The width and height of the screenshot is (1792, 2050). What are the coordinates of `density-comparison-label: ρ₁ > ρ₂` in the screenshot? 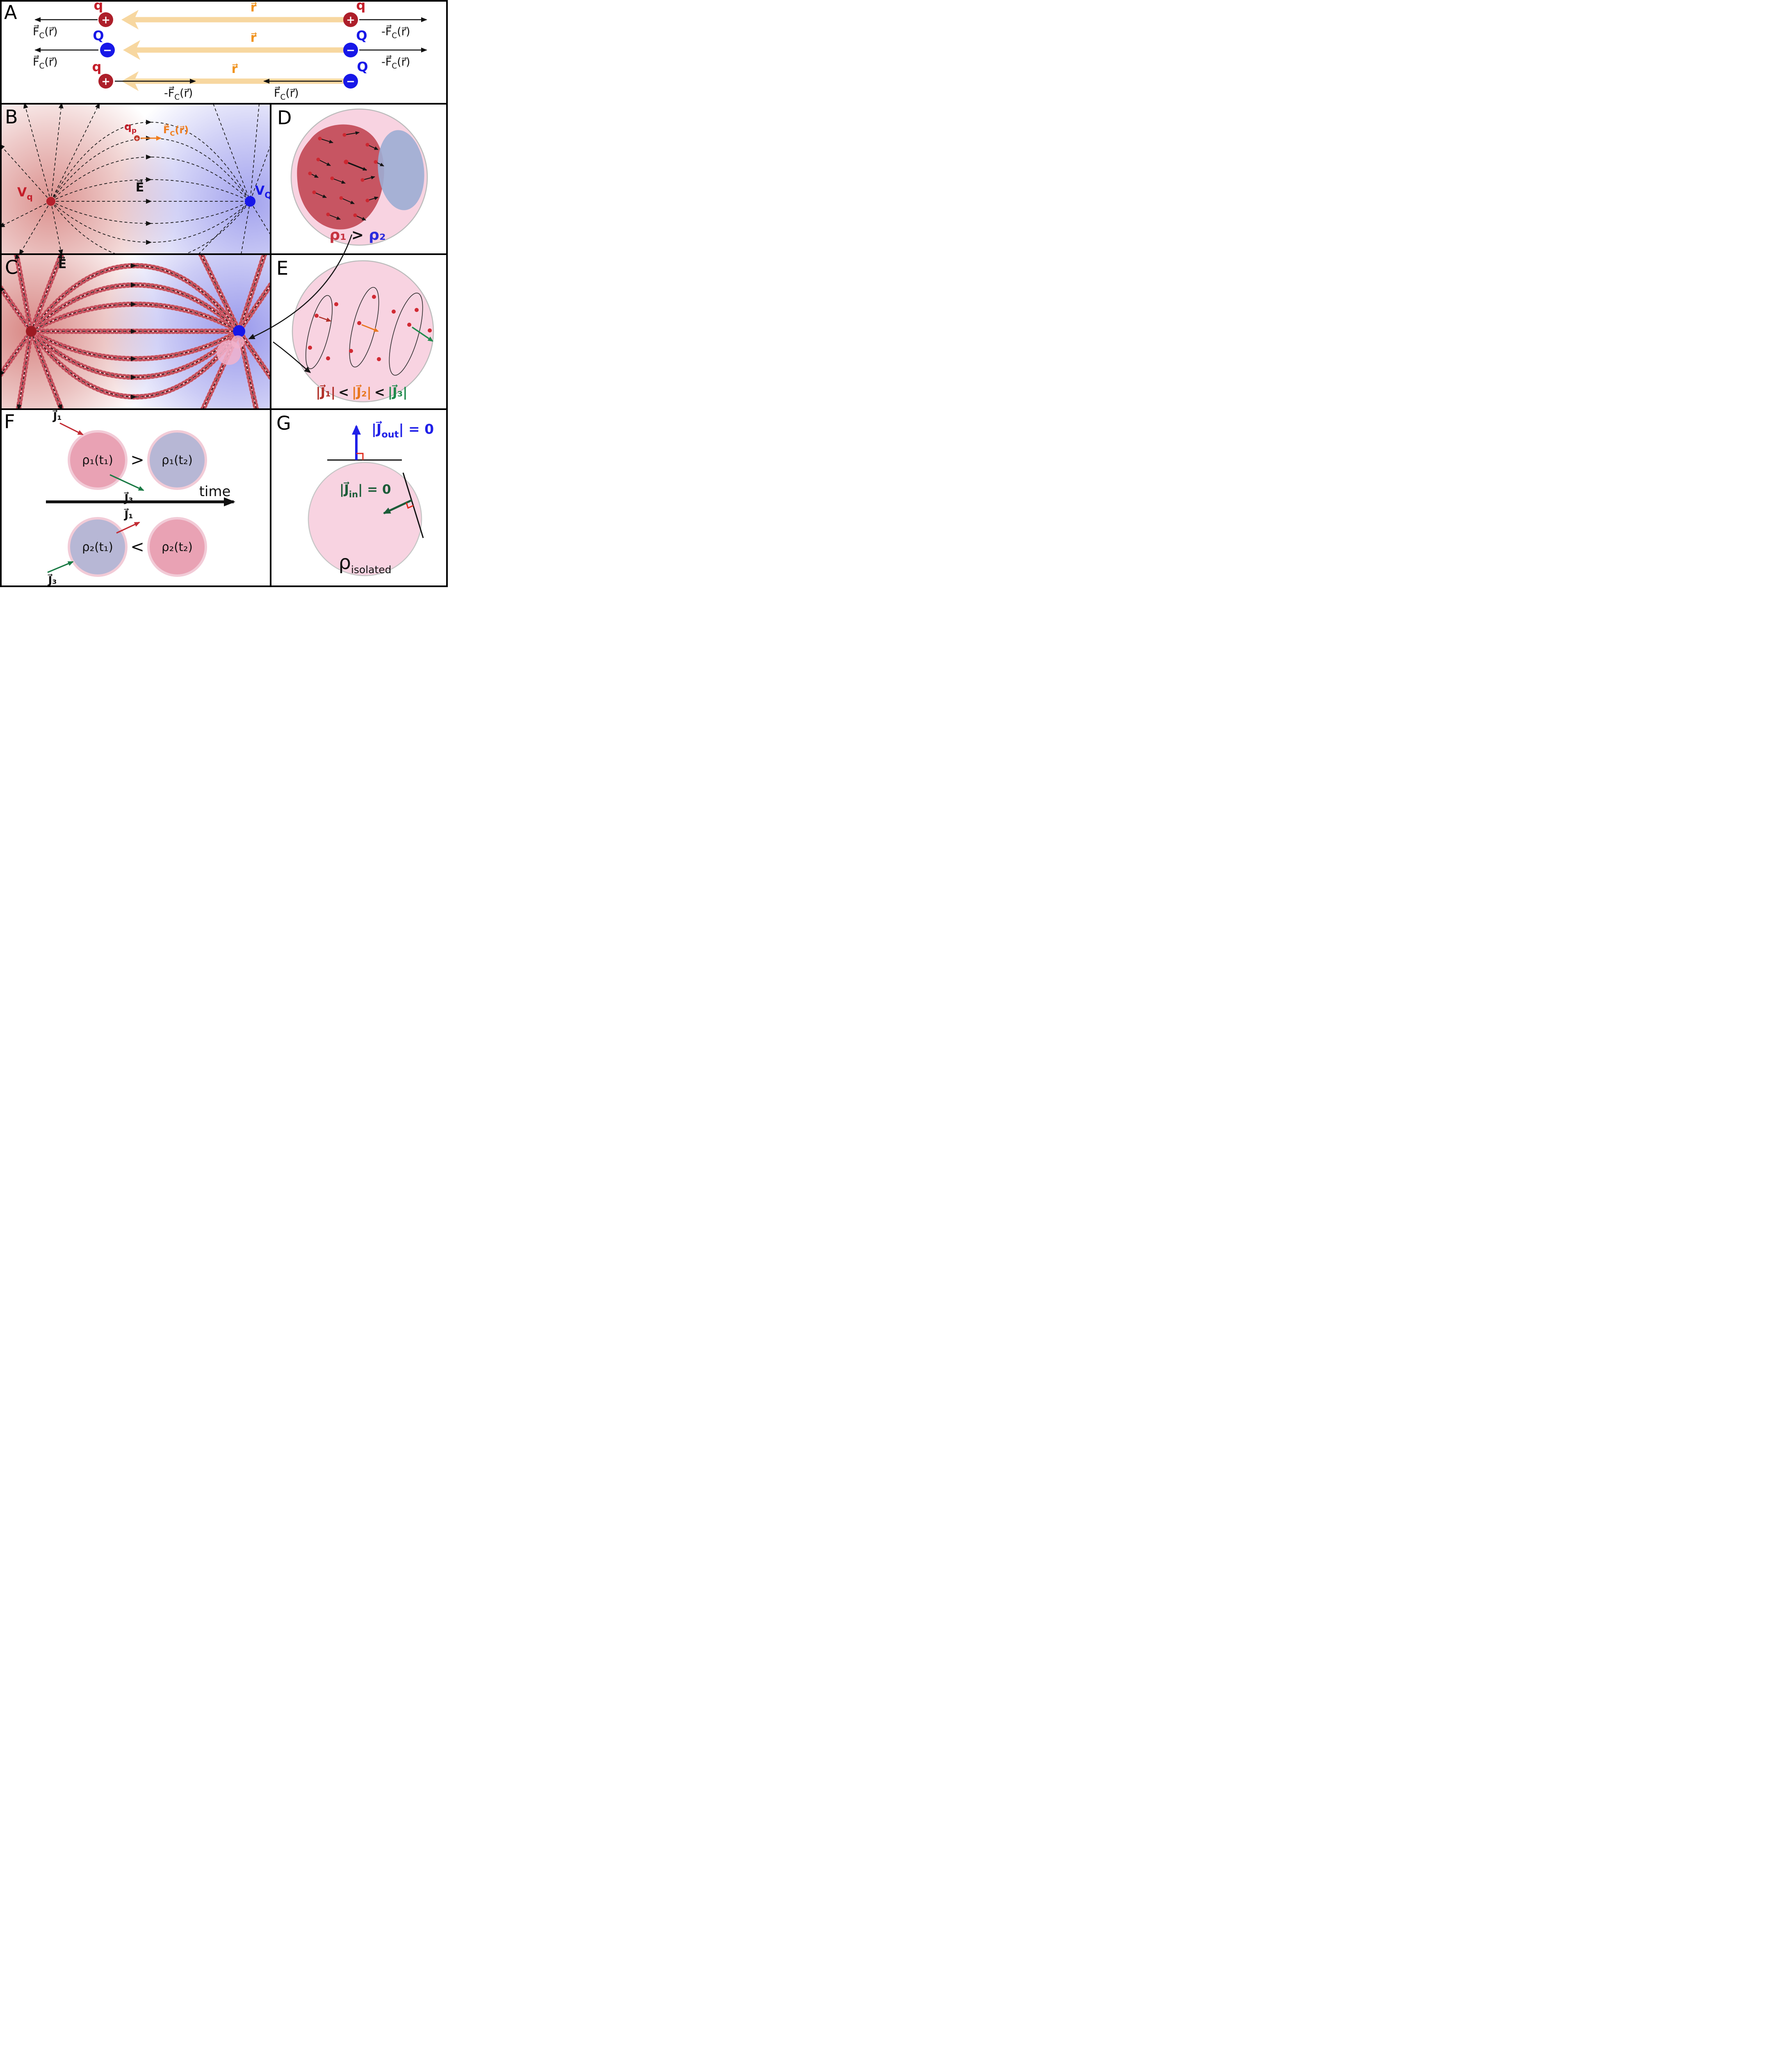 It's located at (357, 235).